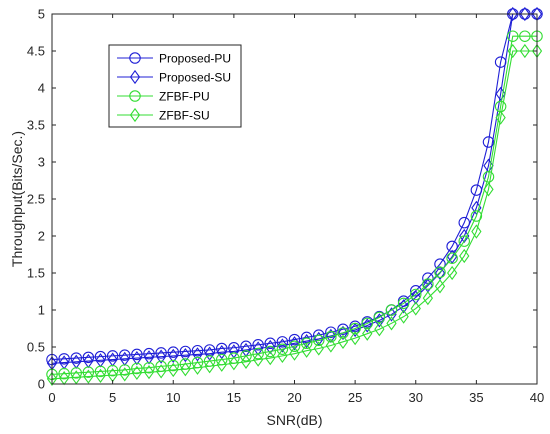 This screenshot has width=550, height=434. Describe the element at coordinates (416, 397) in the screenshot. I see `x-tick-label: 30` at that location.